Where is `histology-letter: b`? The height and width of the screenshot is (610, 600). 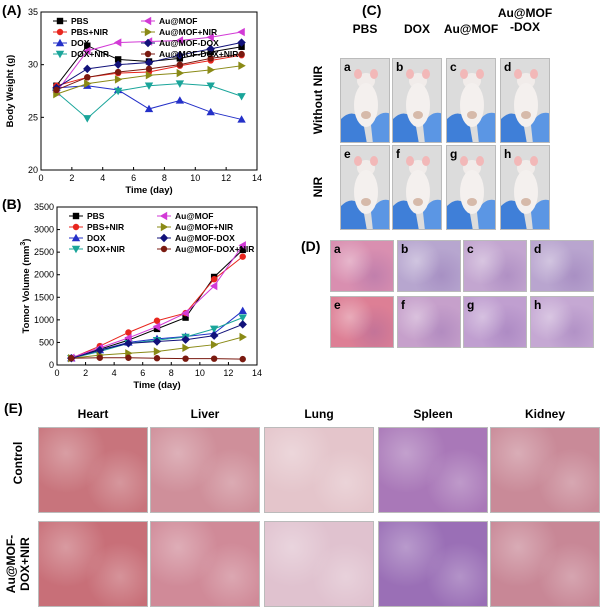
histology-letter: b is located at coordinates (405, 249).